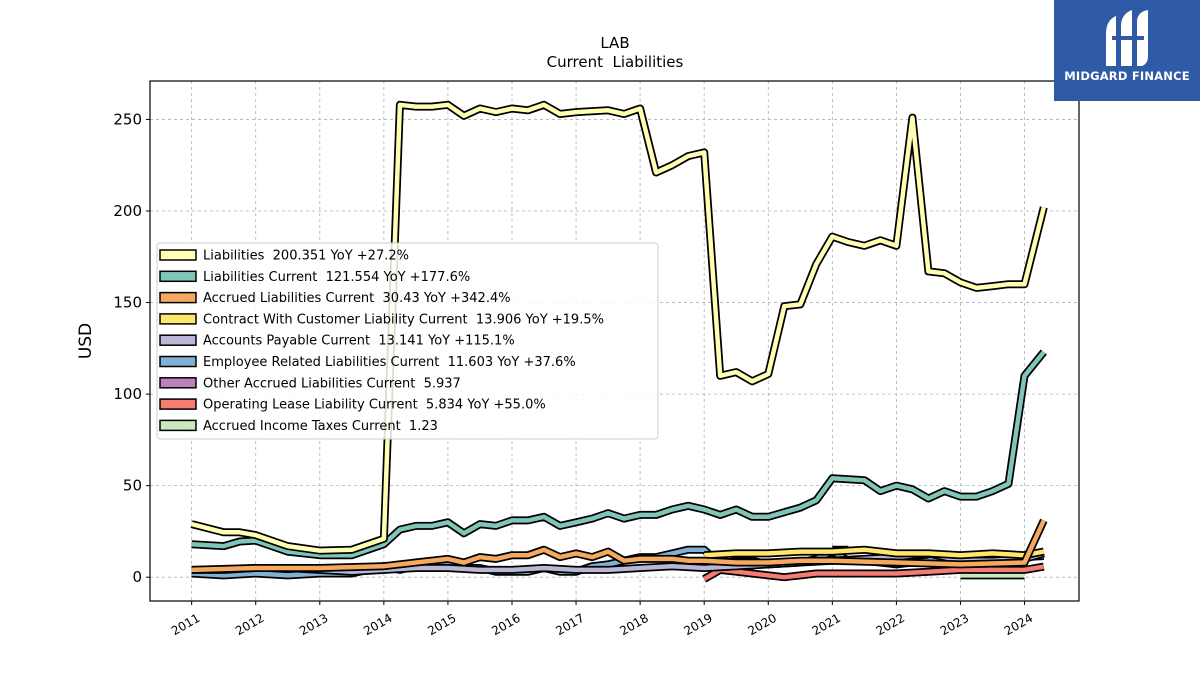 Image resolution: width=1200 pixels, height=675 pixels. Describe the element at coordinates (127, 119) in the screenshot. I see `y-tick-label: 250` at that location.